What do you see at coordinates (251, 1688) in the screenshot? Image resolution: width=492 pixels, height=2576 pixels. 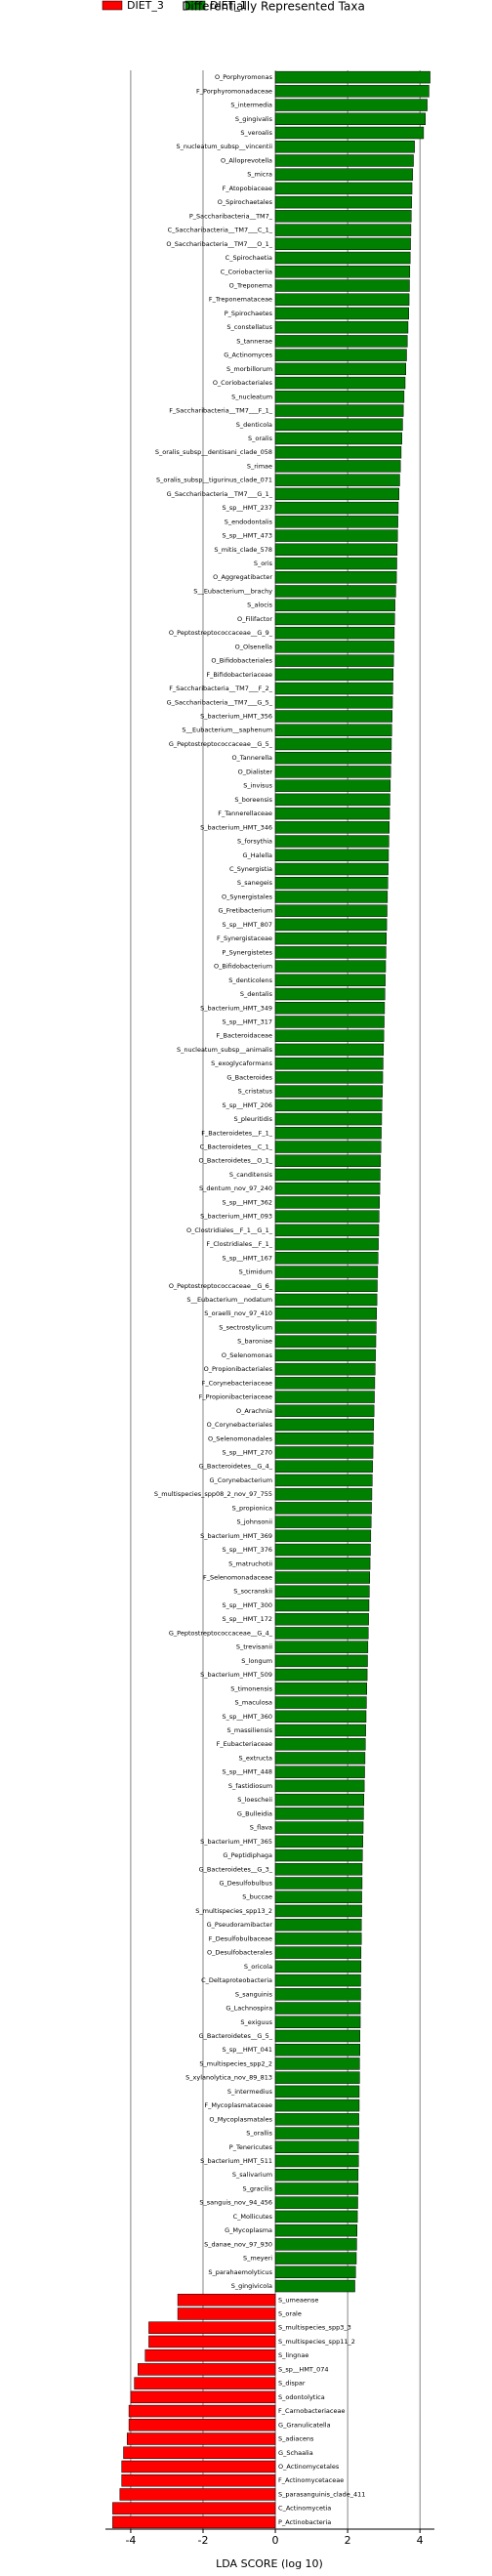 I see `bar-label: S_timonensis` at bounding box center [251, 1688].